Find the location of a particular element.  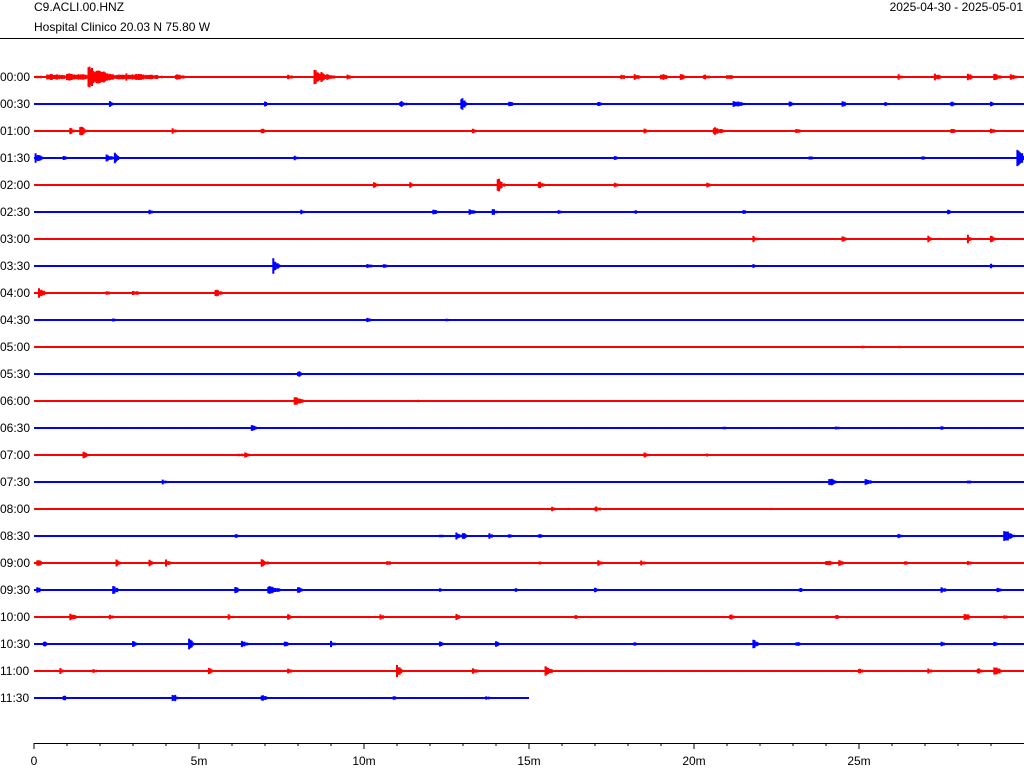

row-time-label: 06:30 is located at coordinates (15, 428).